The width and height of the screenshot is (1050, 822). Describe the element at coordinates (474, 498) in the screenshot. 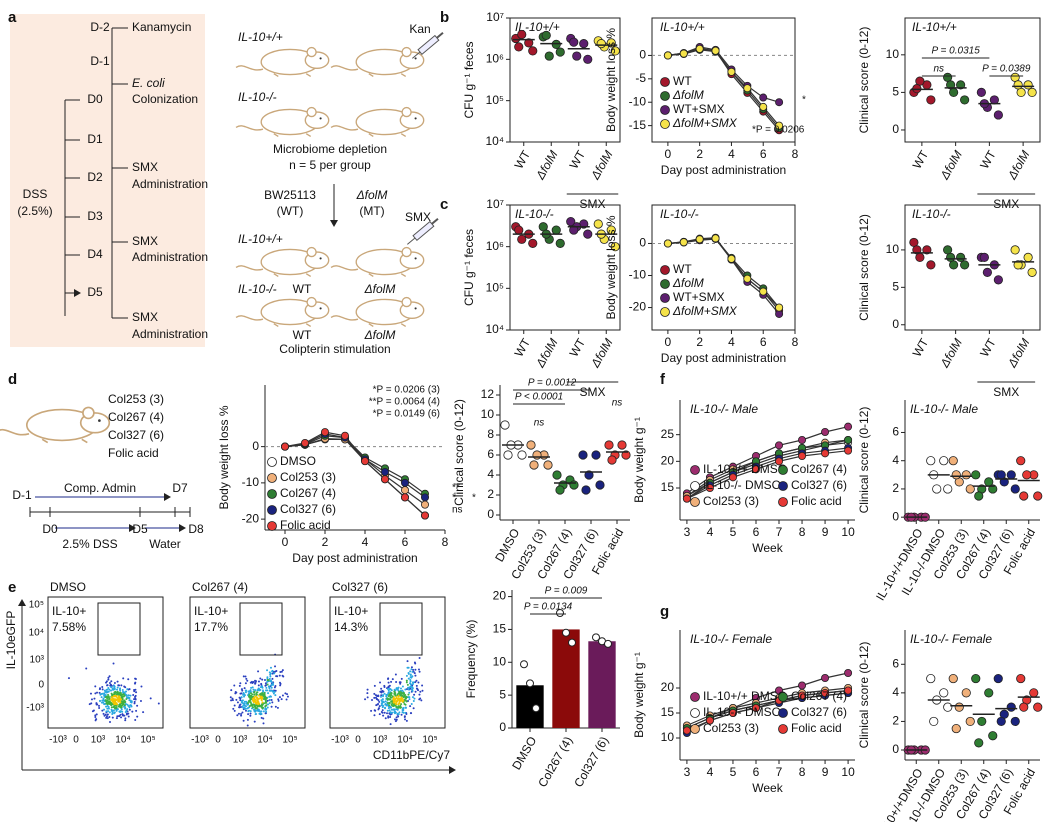

I see `annotation: *` at that location.